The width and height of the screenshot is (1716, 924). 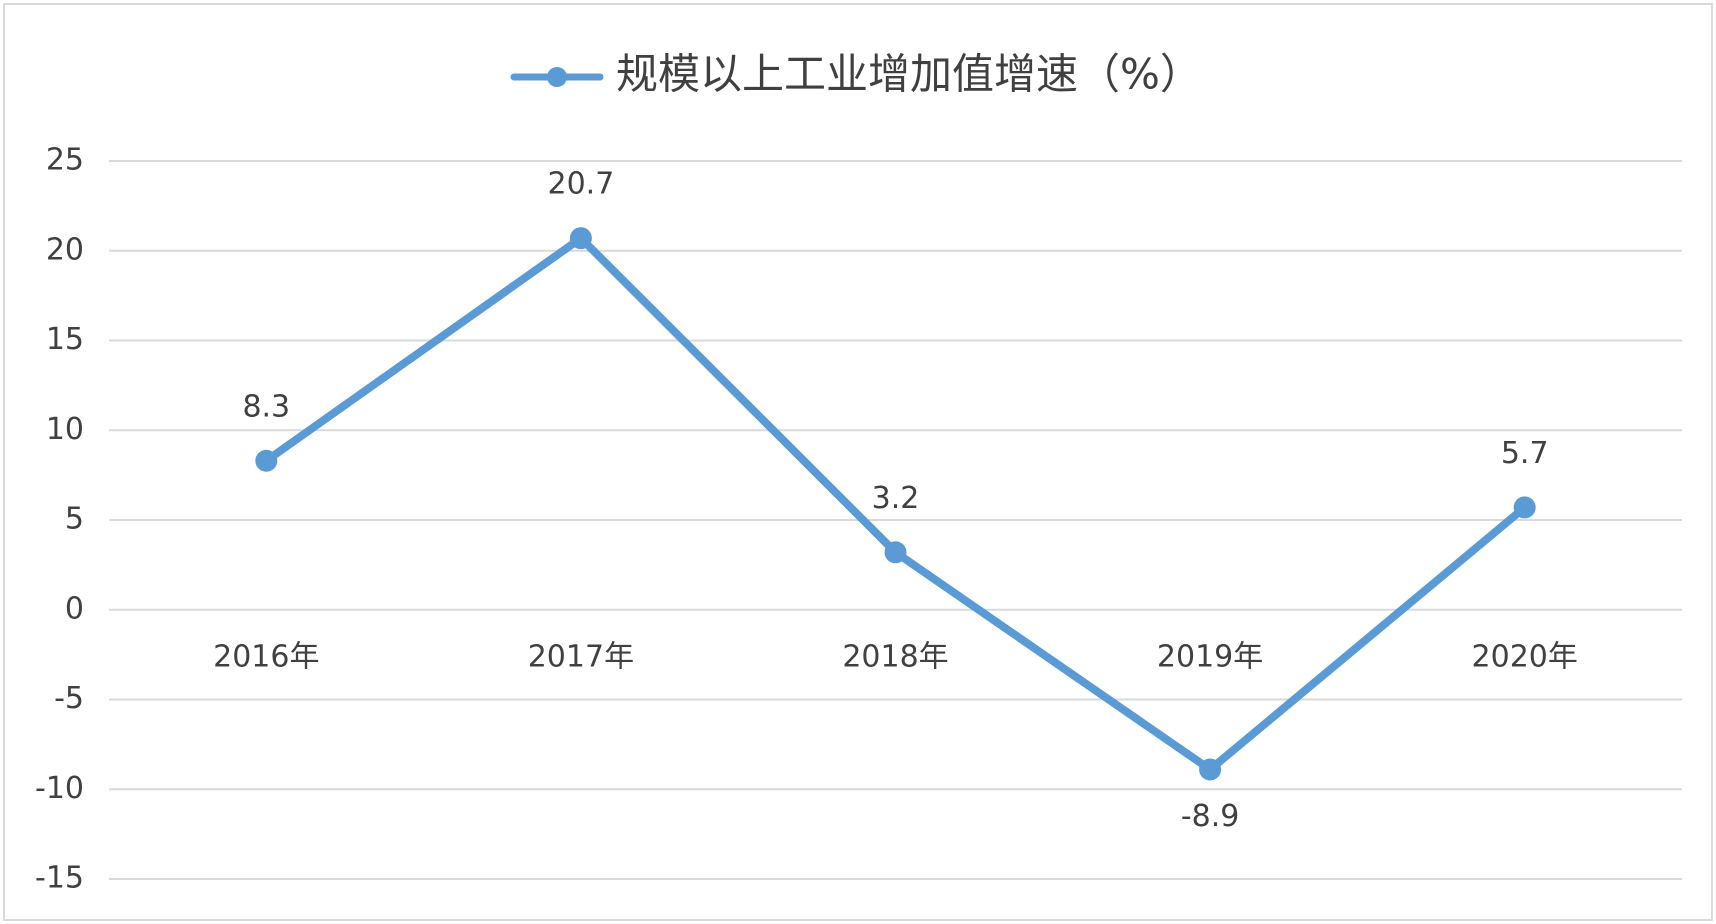 I want to click on x-tick-label: 2017年, so click(x=581, y=656).